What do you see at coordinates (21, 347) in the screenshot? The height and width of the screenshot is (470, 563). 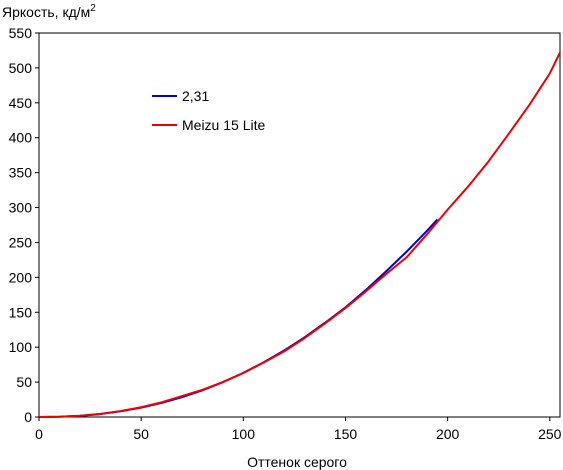 I see `y-tick-label: 100` at bounding box center [21, 347].